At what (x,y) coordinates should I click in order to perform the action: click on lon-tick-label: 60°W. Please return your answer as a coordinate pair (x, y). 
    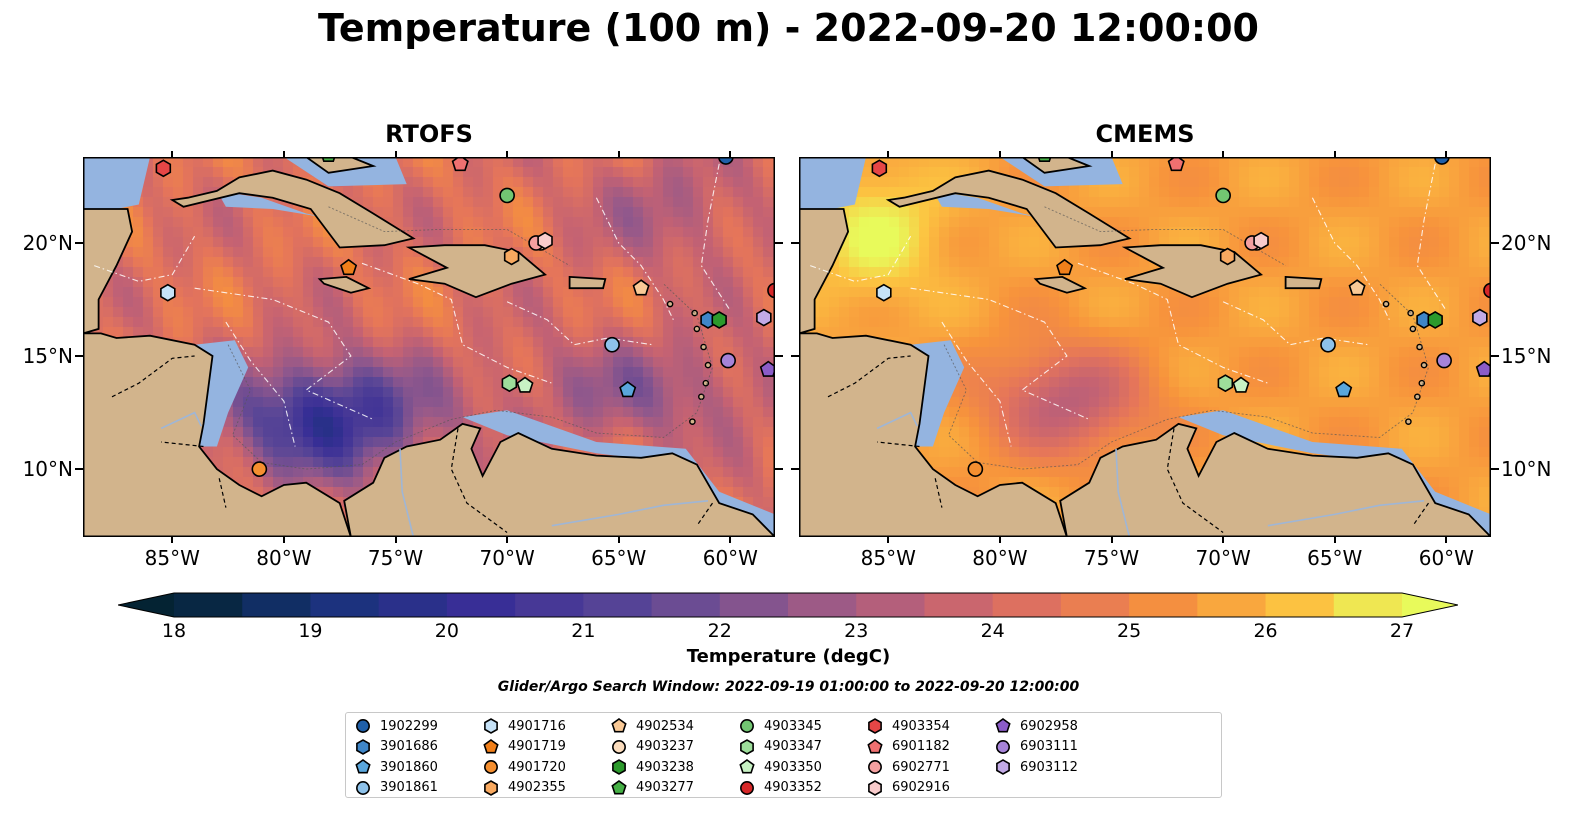
    Looking at the image, I should click on (730, 558).